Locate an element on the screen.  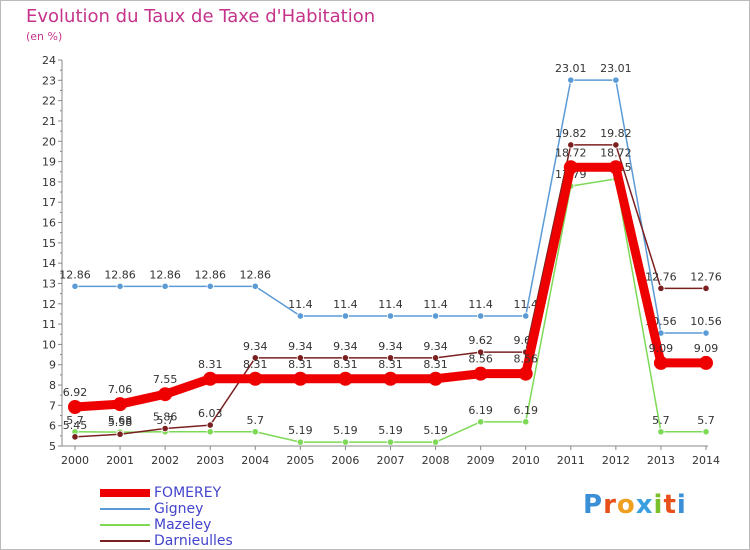
x-tick-label: 2014 is located at coordinates (706, 460).